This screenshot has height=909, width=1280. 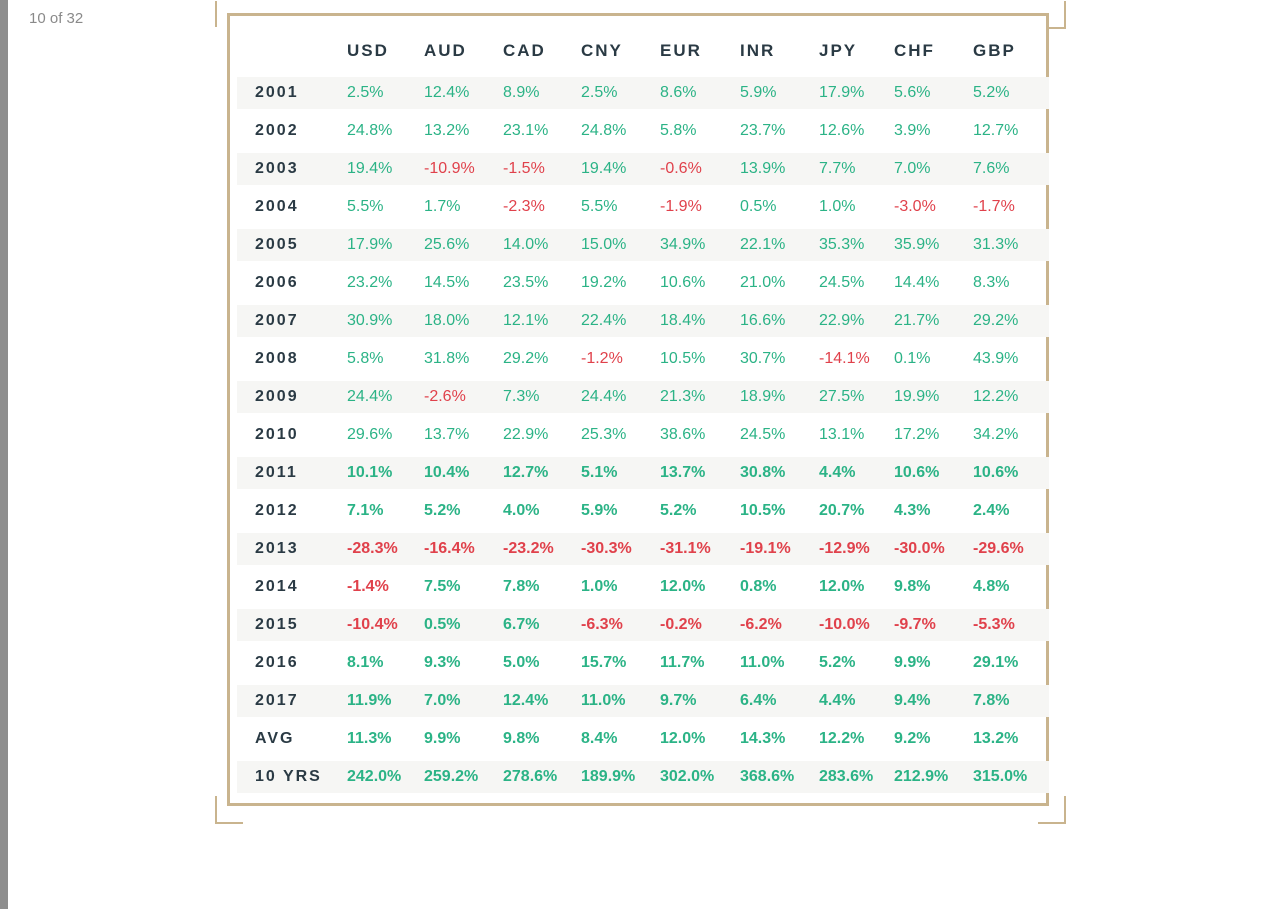 What do you see at coordinates (604, 282) in the screenshot?
I see `table-cell: 19.2%` at bounding box center [604, 282].